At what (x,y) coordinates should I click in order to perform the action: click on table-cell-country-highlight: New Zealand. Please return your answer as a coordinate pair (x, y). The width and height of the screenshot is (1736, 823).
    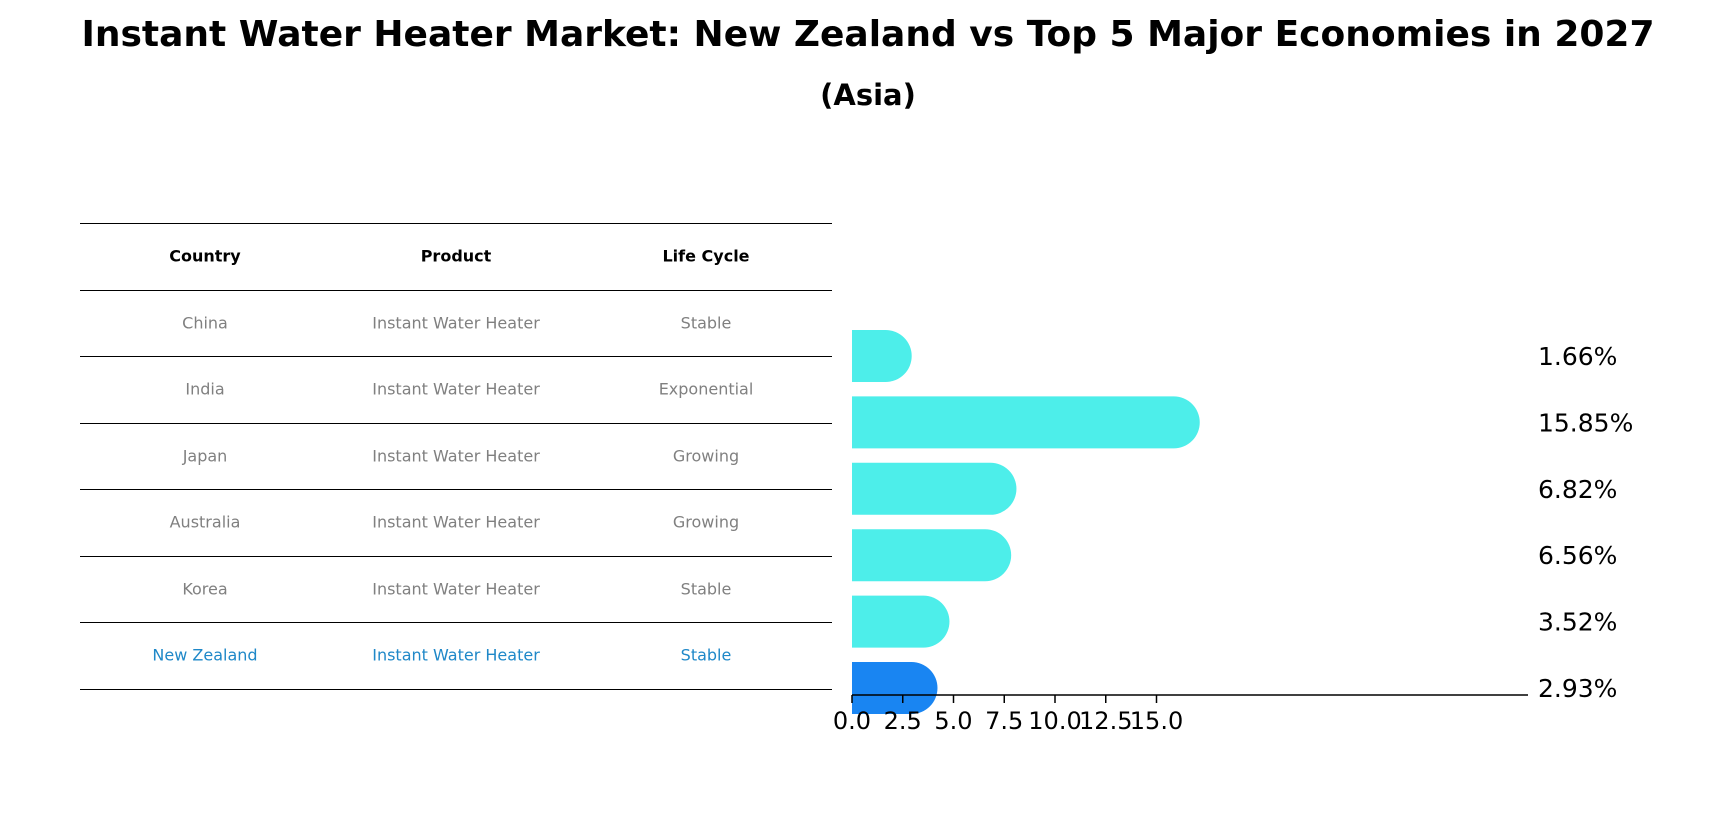
    Looking at the image, I should click on (205, 655).